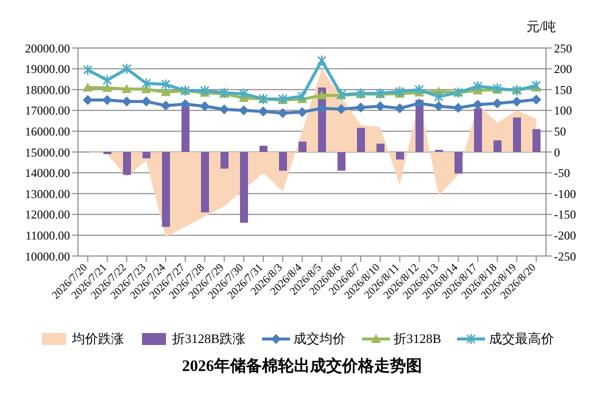 The height and width of the screenshot is (399, 604). I want to click on y2-tick-label: -100, so click(565, 193).